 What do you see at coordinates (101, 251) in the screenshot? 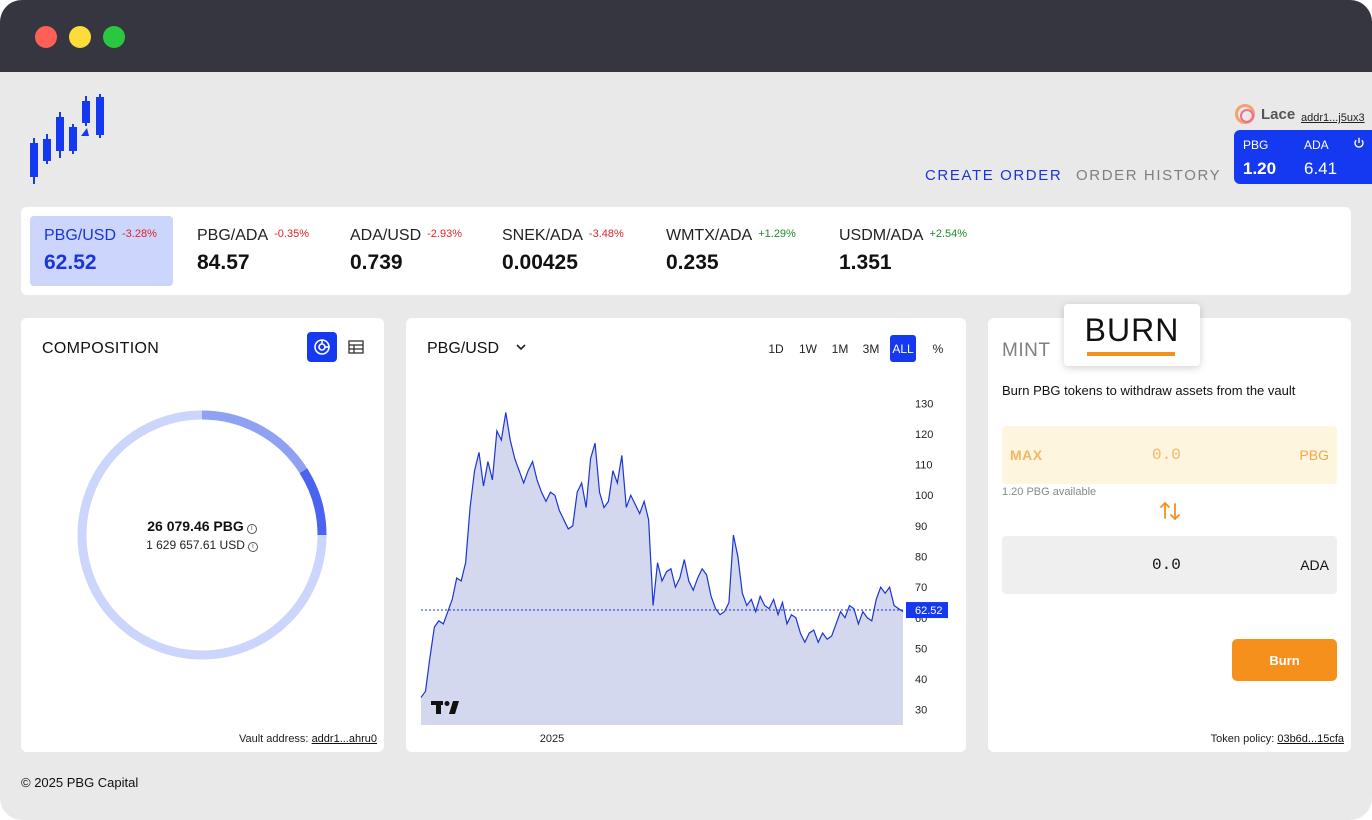
I see `ticker-pbg-usd: PBG/USD -3.28% 62.52` at bounding box center [101, 251].